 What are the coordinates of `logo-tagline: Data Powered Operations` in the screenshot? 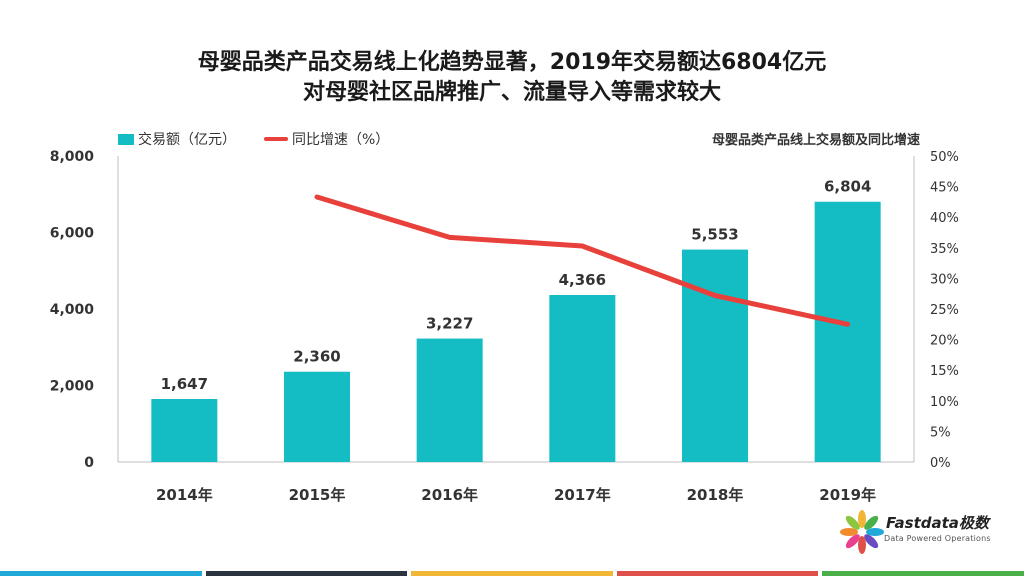 It's located at (937, 538).